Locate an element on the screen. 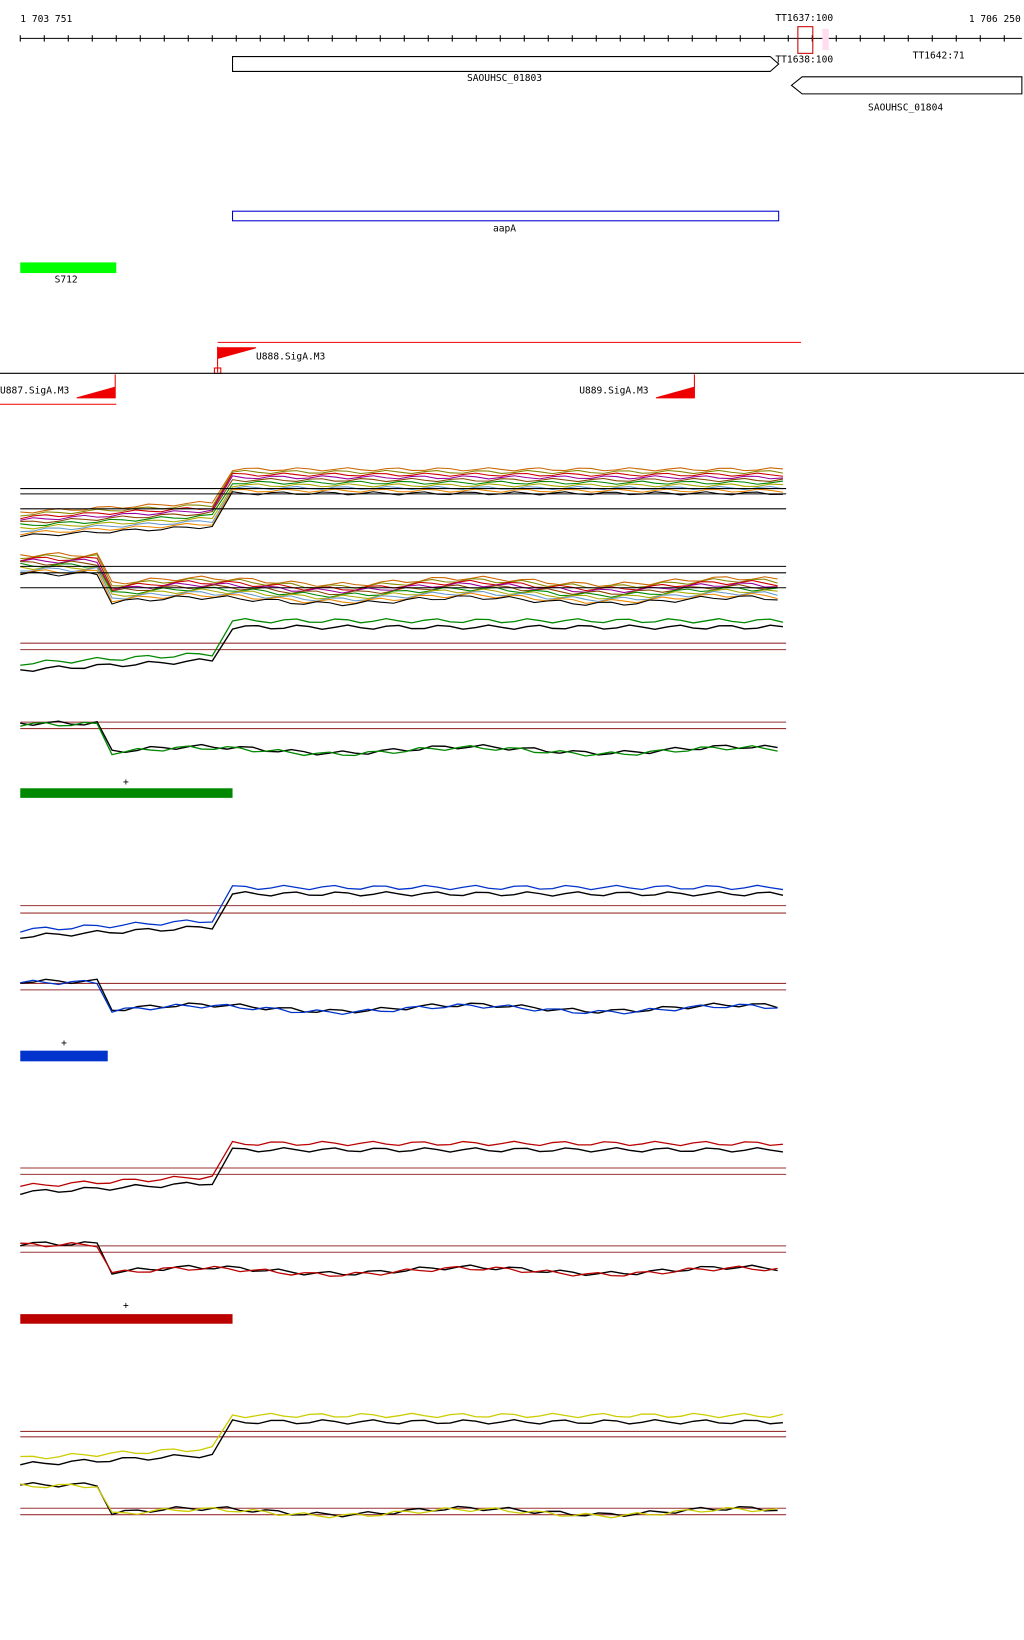 The height and width of the screenshot is (1640, 1024). gene-label: SAOUHSC_01803 is located at coordinates (504, 78).